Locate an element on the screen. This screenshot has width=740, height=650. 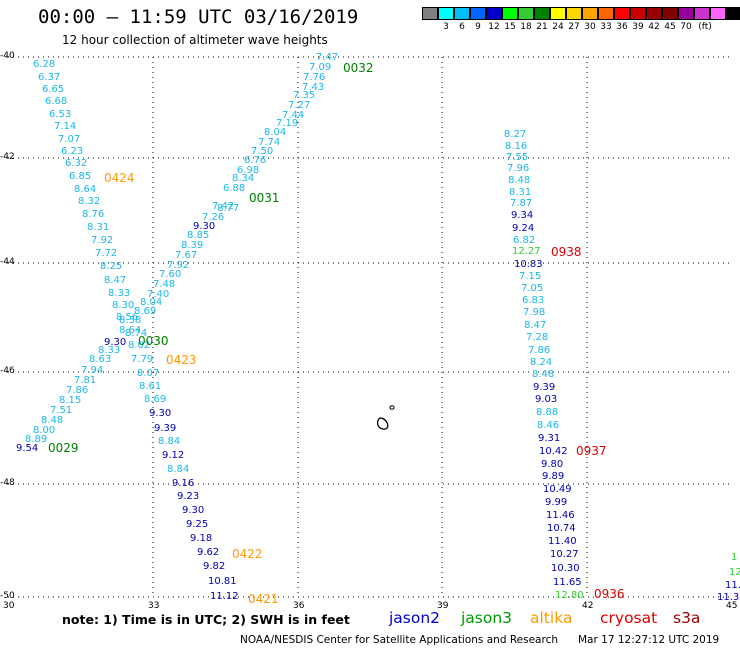
pass-time-label: 0030 is located at coordinates (153, 341).